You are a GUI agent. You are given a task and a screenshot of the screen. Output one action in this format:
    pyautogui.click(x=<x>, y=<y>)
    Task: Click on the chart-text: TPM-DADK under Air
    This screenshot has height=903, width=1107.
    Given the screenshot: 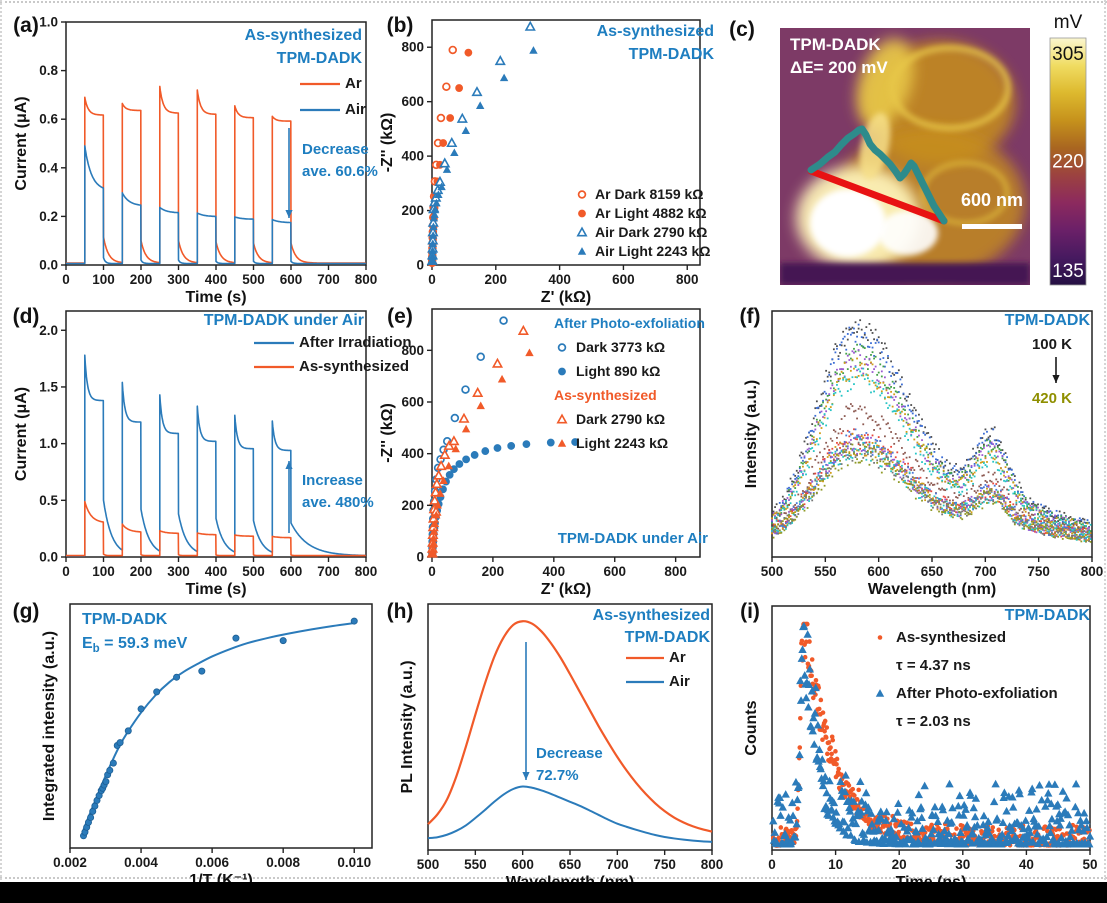 What is the action you would take?
    pyautogui.click(x=633, y=538)
    